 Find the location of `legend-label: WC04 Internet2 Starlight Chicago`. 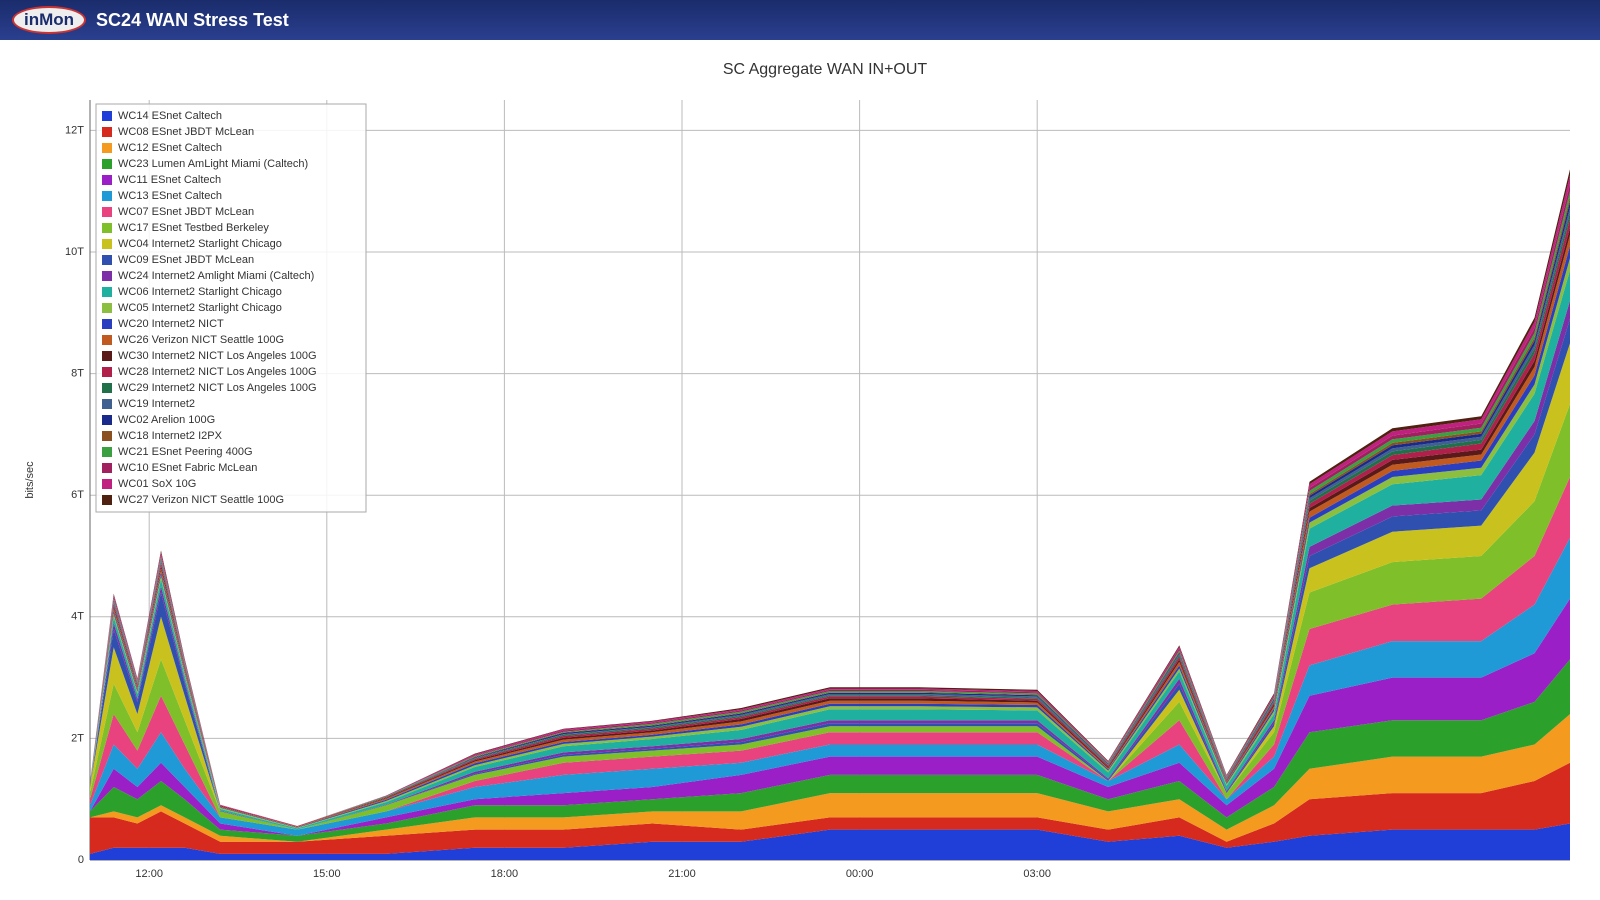

legend-label: WC04 Internet2 Starlight Chicago is located at coordinates (200, 244).